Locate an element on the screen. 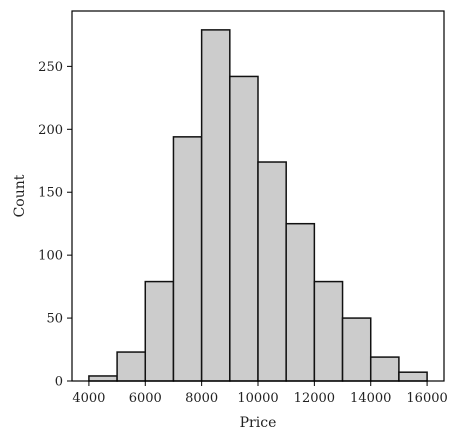 The image size is (461, 445). x-tick-label: 4000 is located at coordinates (88, 398).